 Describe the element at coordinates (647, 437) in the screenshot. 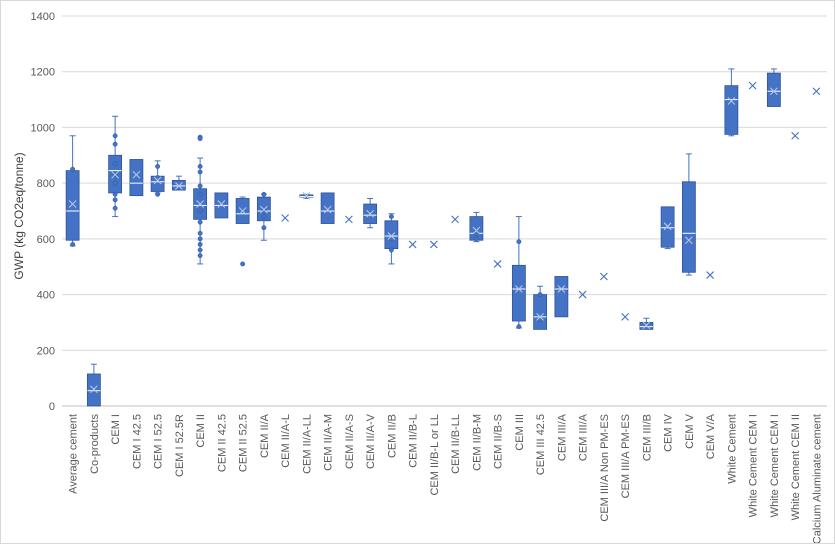

I see `x-tick-label: CEM III/B` at that location.